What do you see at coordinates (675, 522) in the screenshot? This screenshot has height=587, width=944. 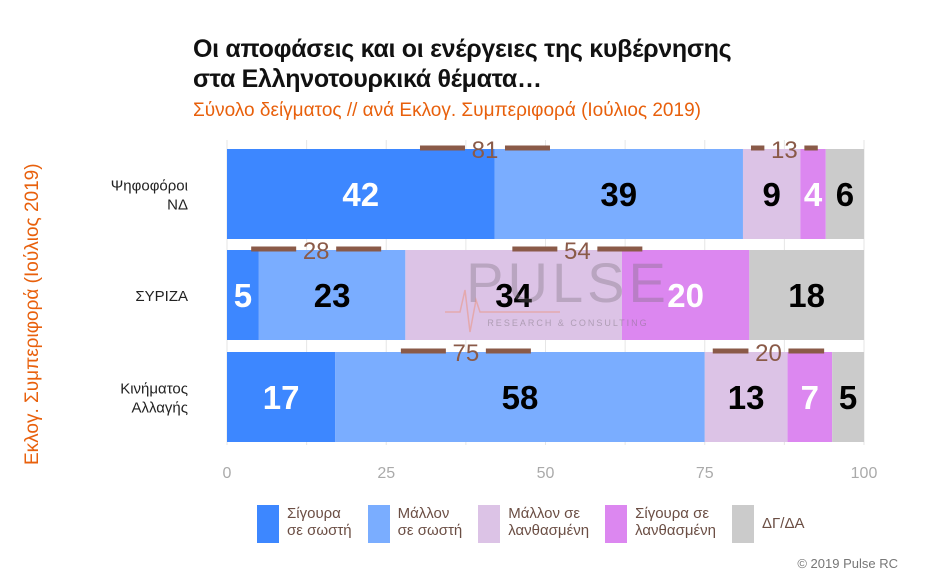 I see `legend-label: Σίγουρα σε λανθασμένη` at bounding box center [675, 522].